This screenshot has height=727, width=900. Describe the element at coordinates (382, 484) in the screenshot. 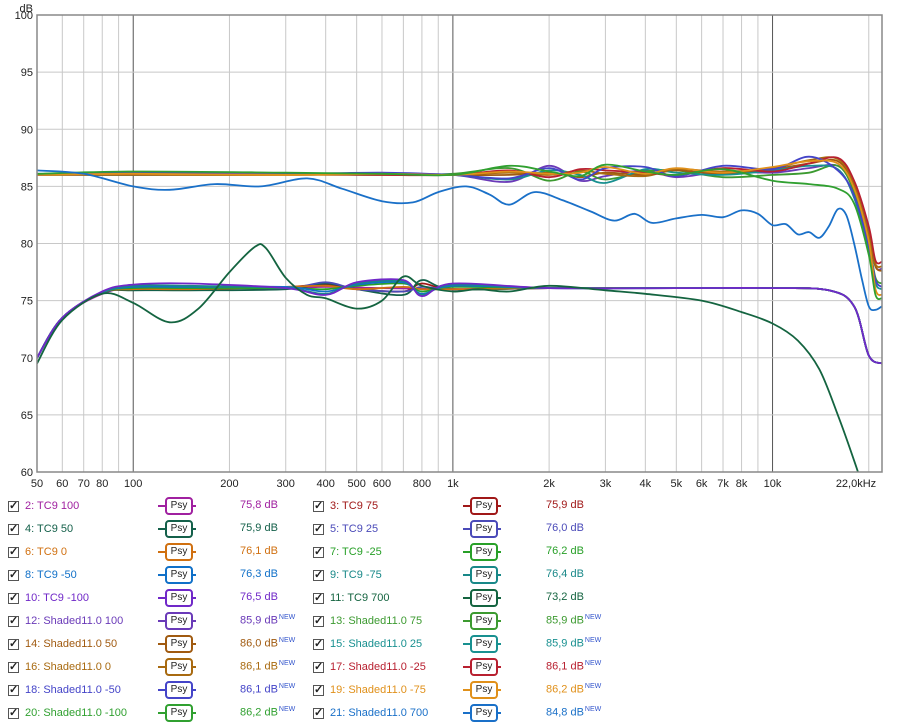

I see `x-tick-label: 600` at that location.